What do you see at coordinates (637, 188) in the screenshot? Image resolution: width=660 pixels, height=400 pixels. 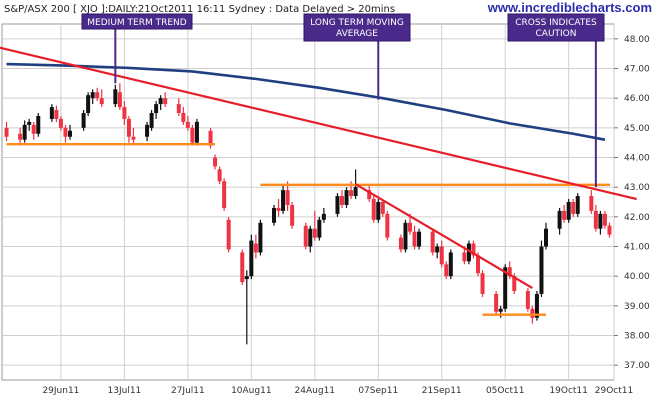 I see `y-tick-label: 43.00` at bounding box center [637, 188].